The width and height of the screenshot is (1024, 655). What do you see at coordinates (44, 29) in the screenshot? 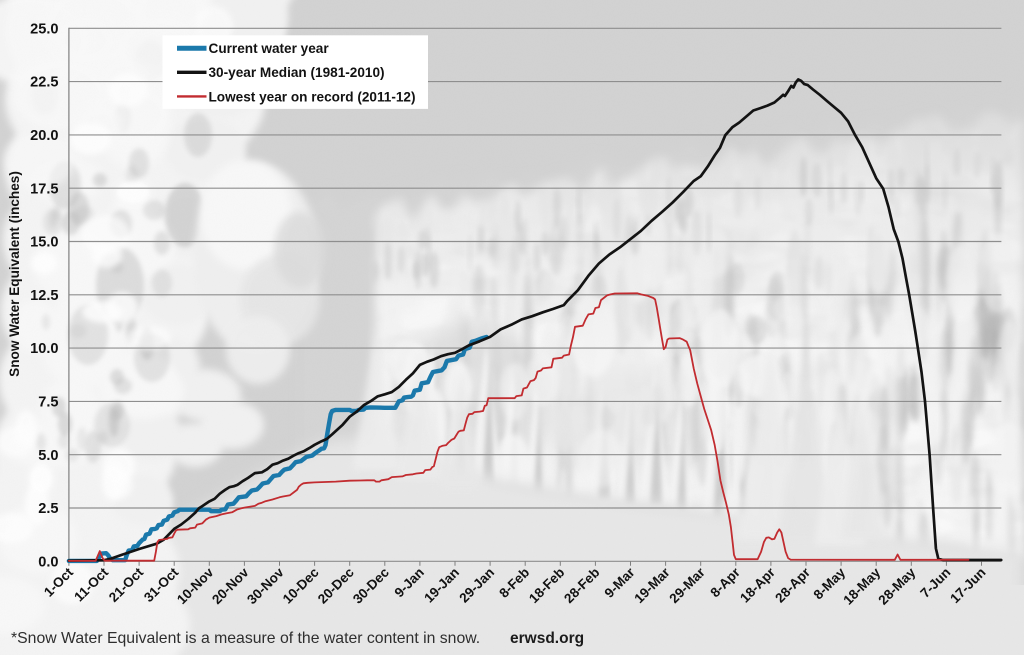
I see `svg-text: 25.0` at bounding box center [44, 29].